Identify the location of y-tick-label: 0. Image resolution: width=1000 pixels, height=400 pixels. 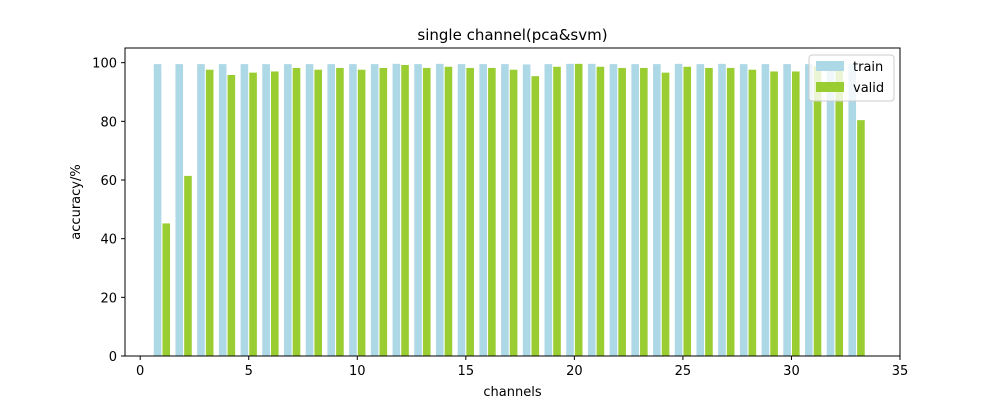
(113, 357).